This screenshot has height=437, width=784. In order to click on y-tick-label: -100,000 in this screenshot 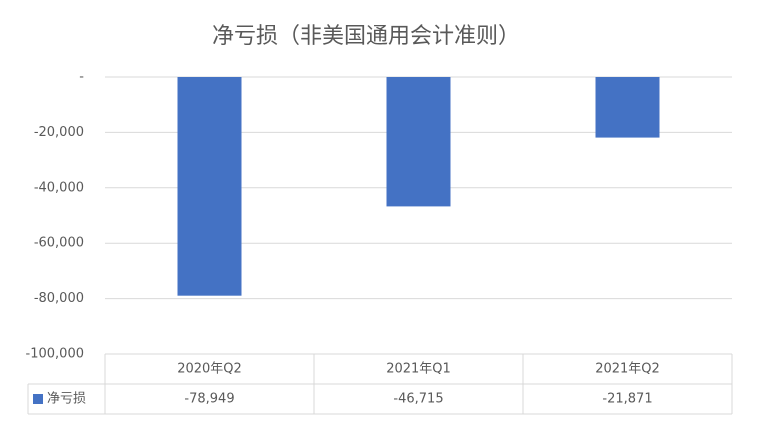, I will do `click(55, 354)`.